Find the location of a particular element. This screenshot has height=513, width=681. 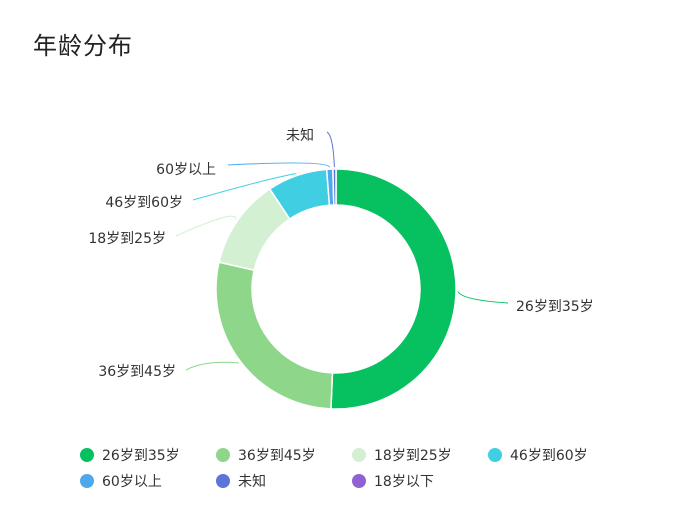

legend-item-1: 36岁到45岁 is located at coordinates (284, 455).